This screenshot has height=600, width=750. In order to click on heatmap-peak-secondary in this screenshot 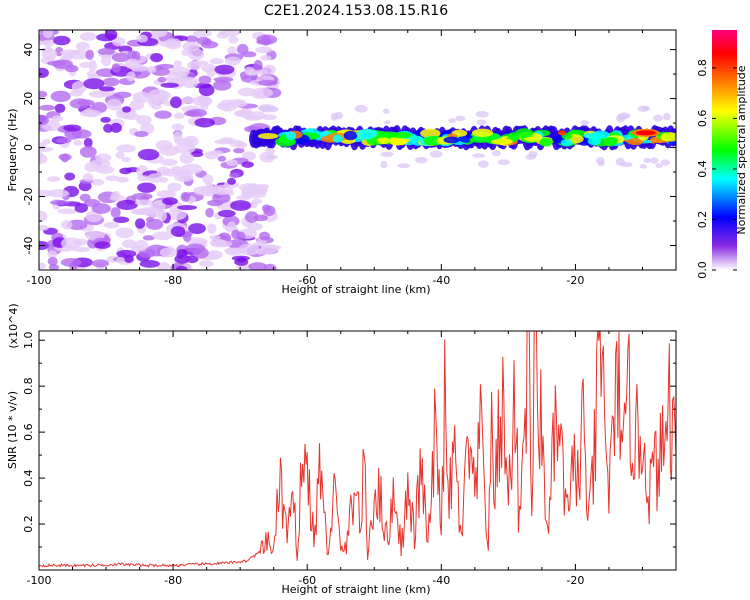, I will do `click(562, 133)`.